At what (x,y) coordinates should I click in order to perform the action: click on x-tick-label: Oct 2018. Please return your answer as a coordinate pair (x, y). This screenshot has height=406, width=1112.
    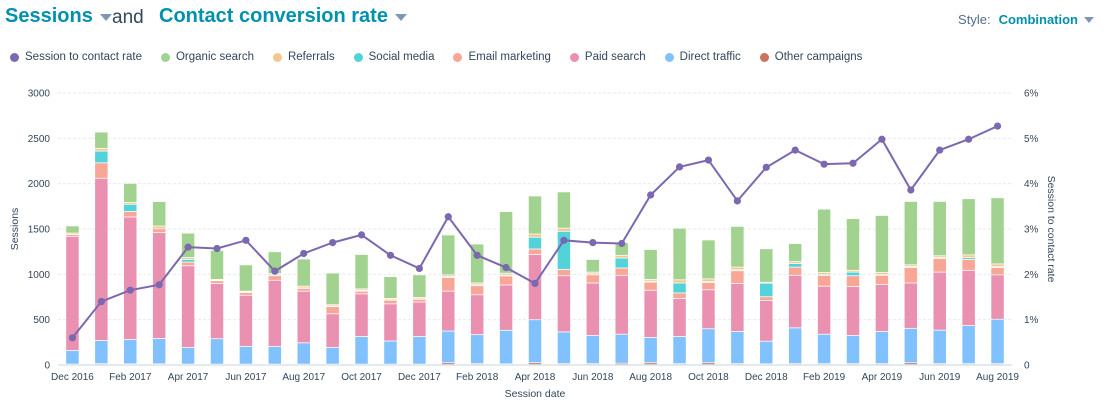
    Looking at the image, I should click on (708, 377).